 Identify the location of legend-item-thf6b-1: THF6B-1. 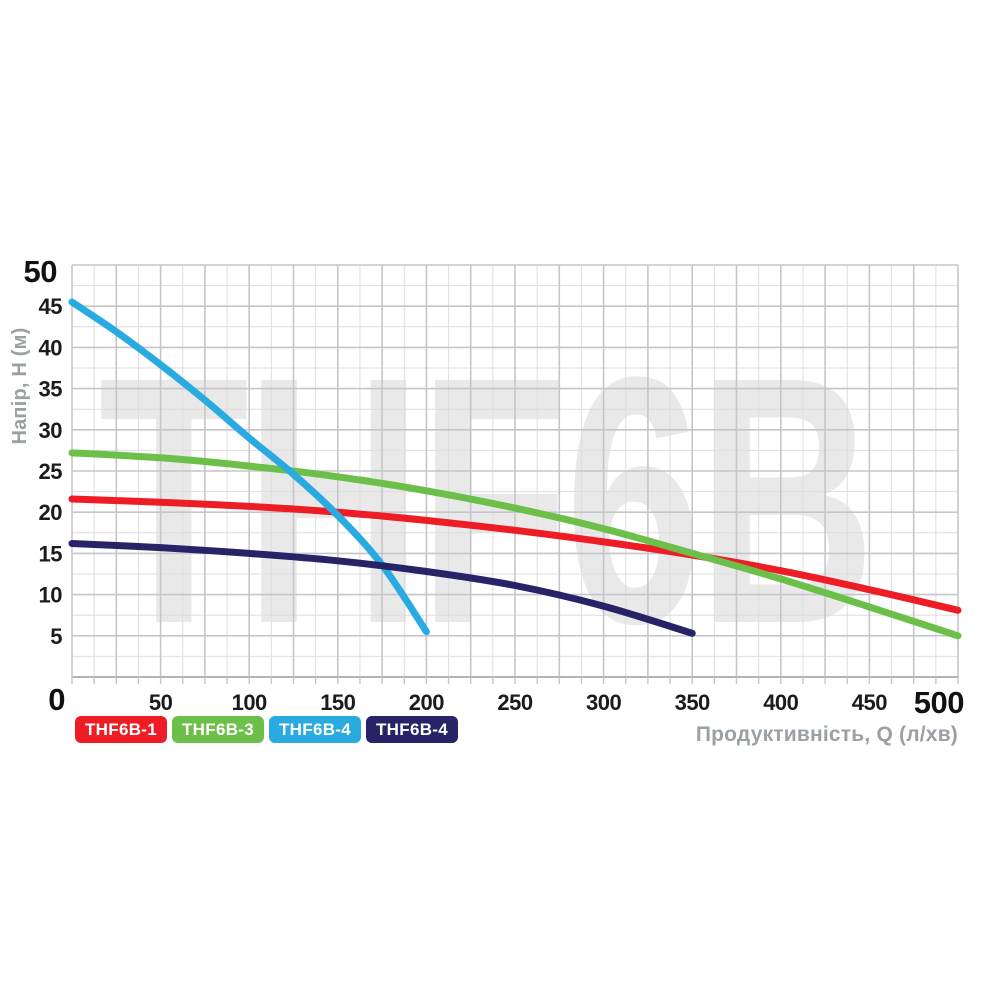
(121, 729).